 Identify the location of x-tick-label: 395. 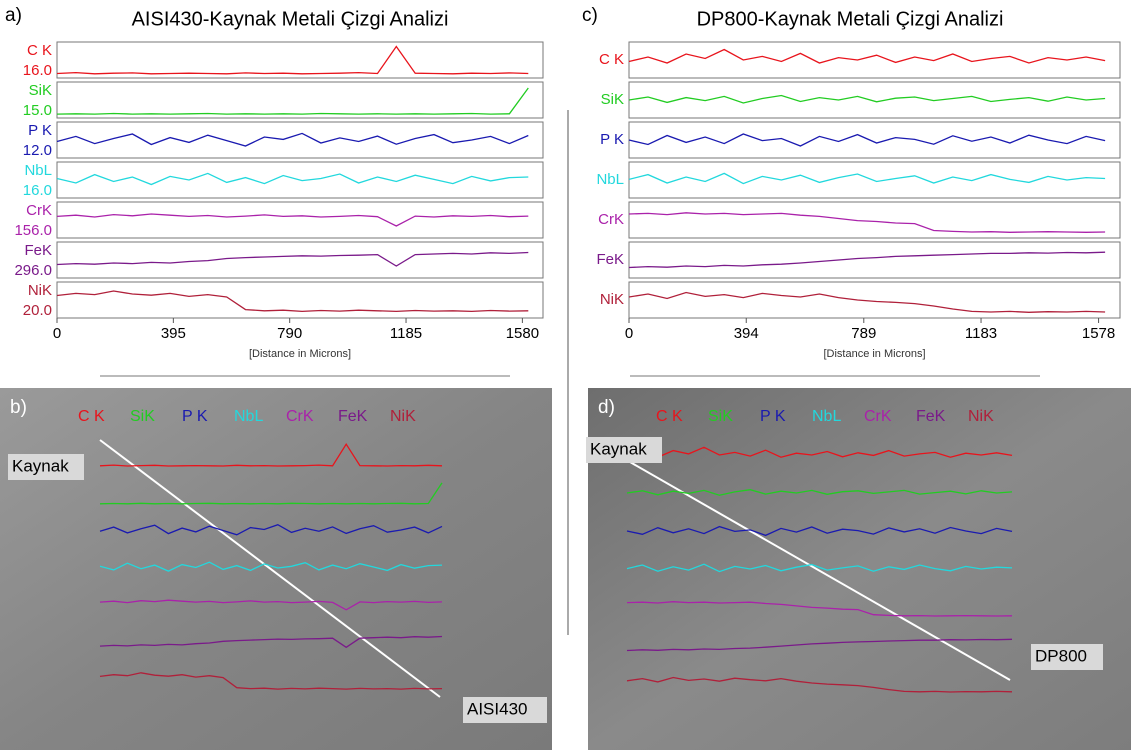
(173, 333).